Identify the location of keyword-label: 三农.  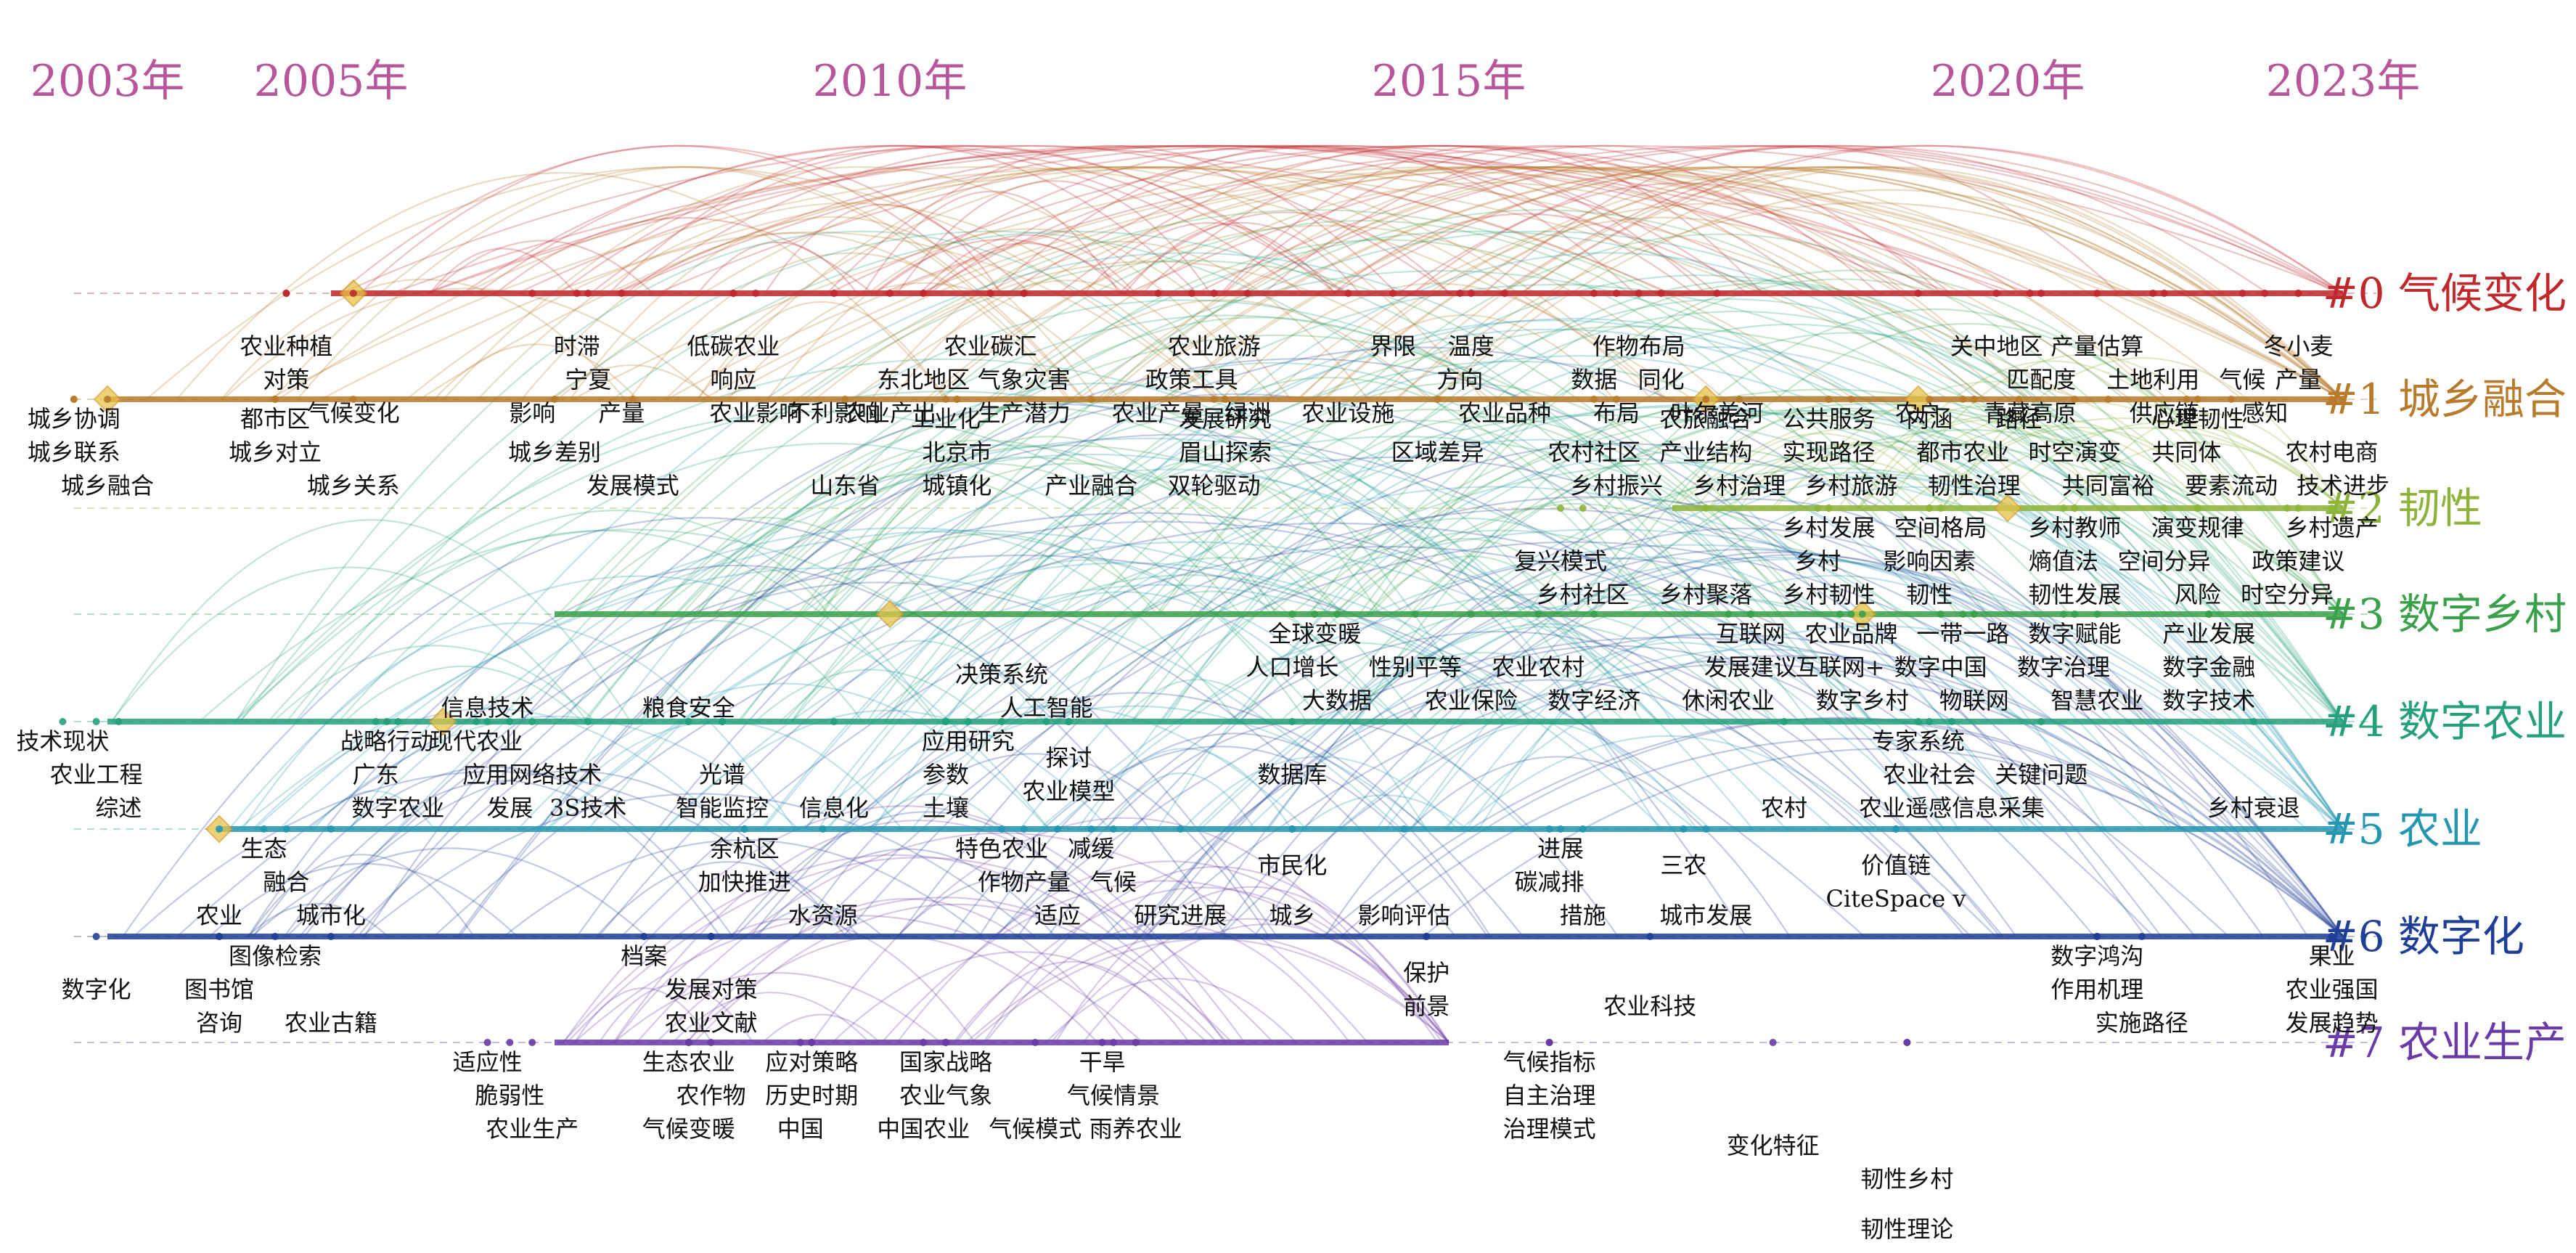
(1683, 865).